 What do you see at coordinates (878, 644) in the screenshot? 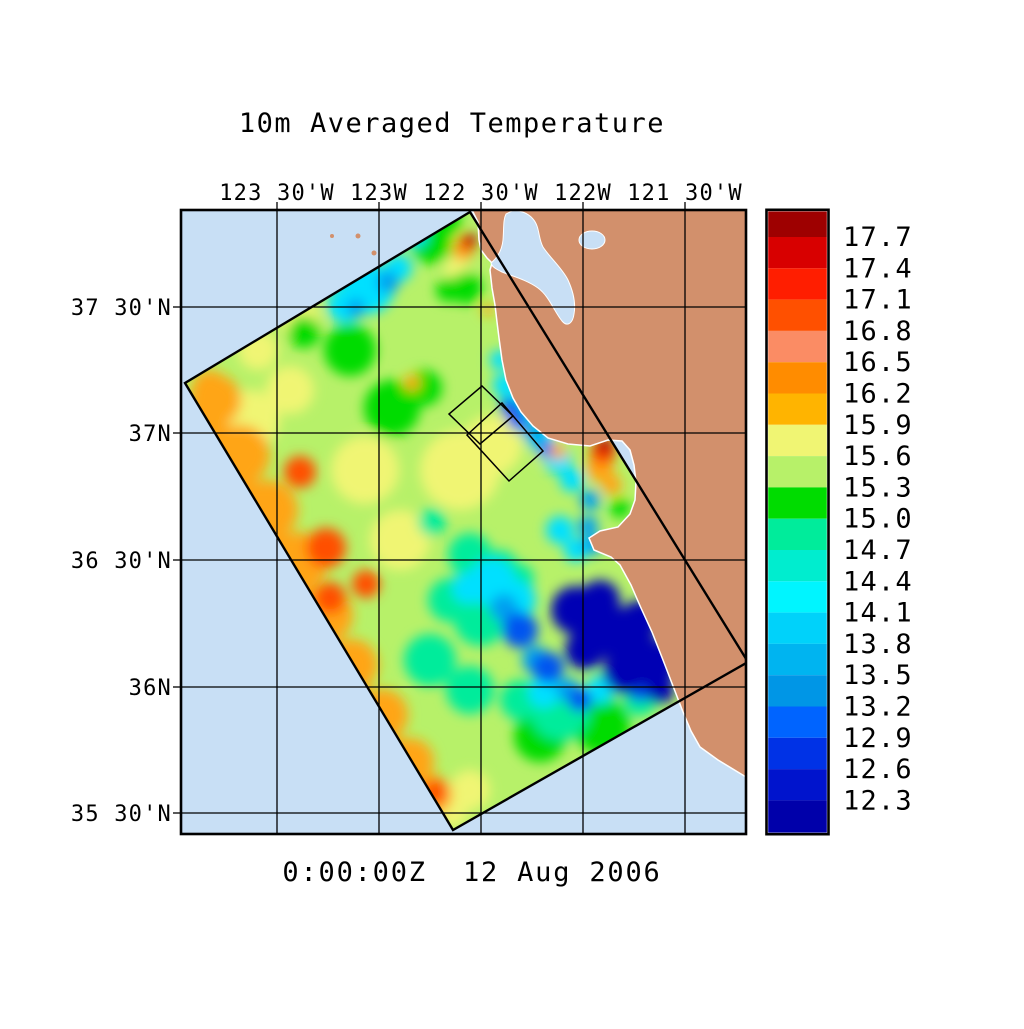
I see `colorbar-tick-label: 13.8` at bounding box center [878, 644].